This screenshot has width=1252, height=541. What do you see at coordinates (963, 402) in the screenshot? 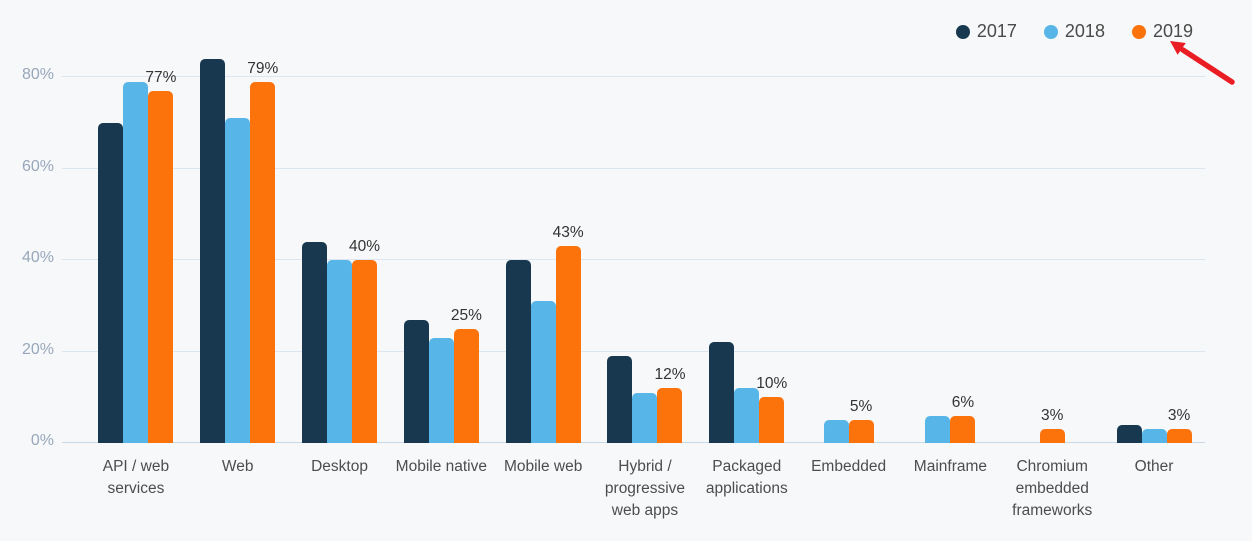
I see `bar-value-label: 6%` at bounding box center [963, 402].